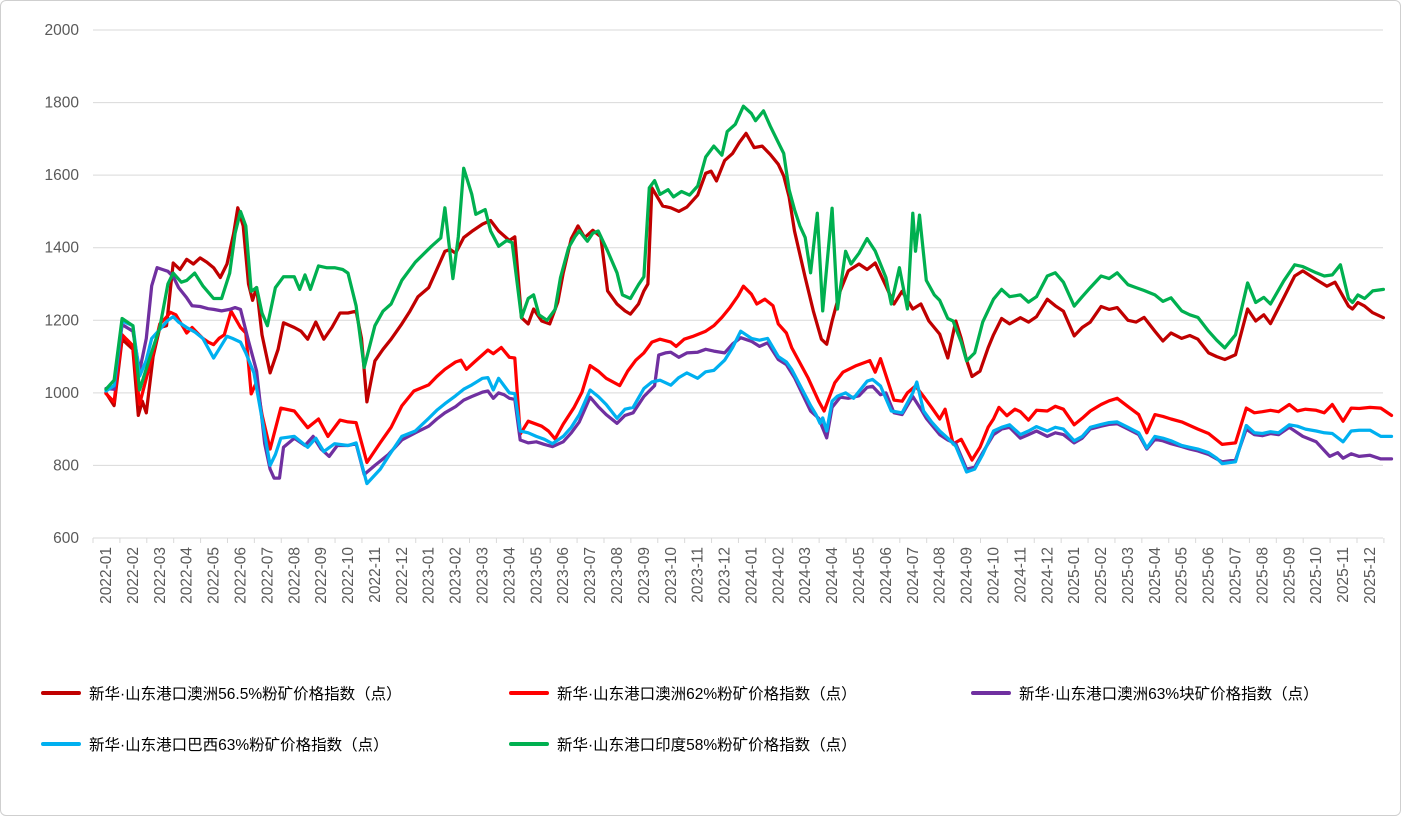 The height and width of the screenshot is (816, 1401). Describe the element at coordinates (1101, 575) in the screenshot. I see `svg-text: 2025-02` at that location.